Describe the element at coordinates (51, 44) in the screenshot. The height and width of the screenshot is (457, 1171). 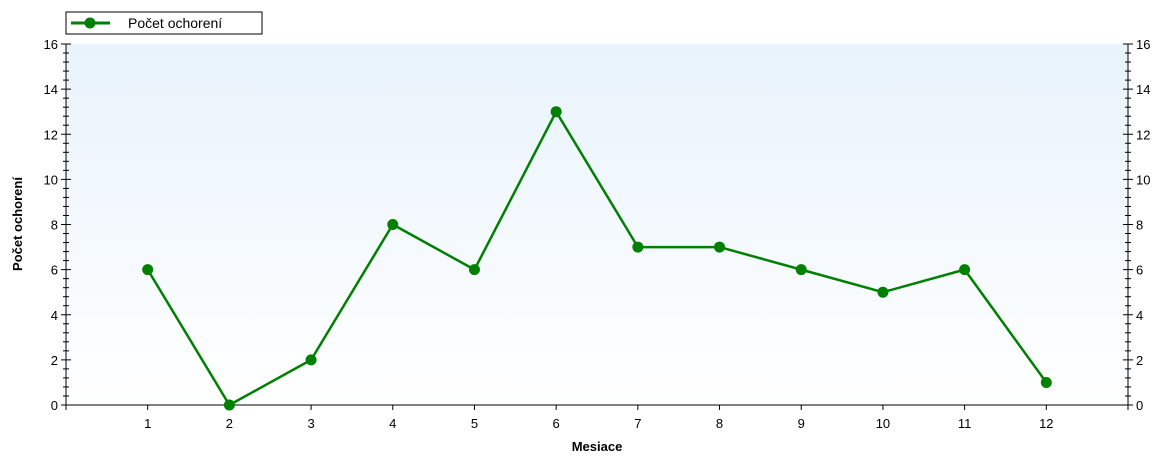
I see `y-tick-label: 16` at that location.